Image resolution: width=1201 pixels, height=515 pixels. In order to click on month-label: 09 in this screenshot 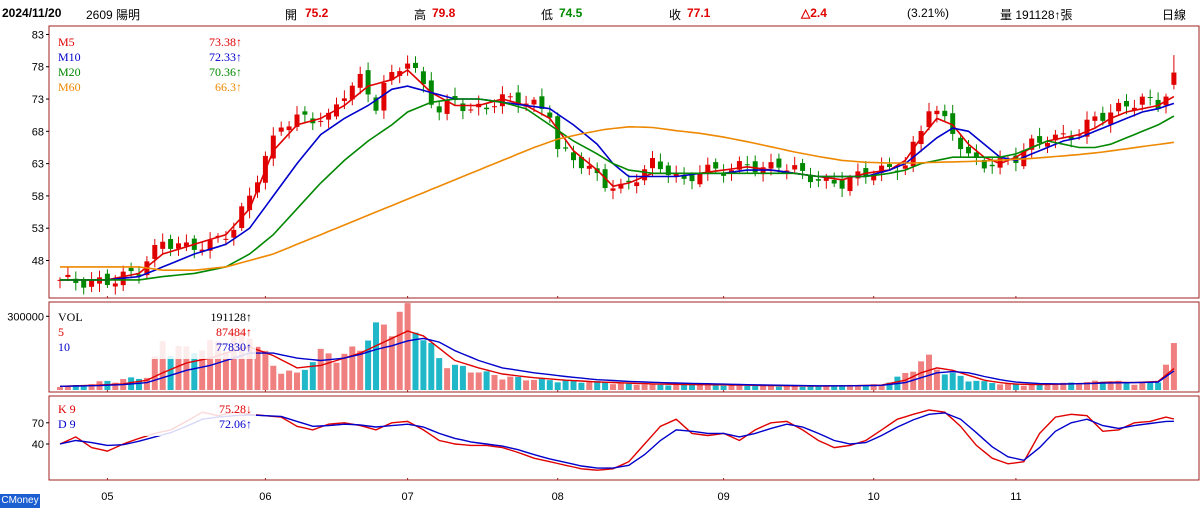, I will do `click(723, 497)`.